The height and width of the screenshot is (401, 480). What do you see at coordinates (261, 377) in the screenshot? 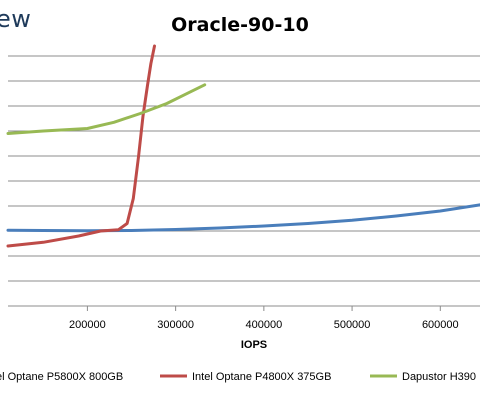
I see `legend-label: Intel Optane P4800X 375GB` at bounding box center [261, 377].